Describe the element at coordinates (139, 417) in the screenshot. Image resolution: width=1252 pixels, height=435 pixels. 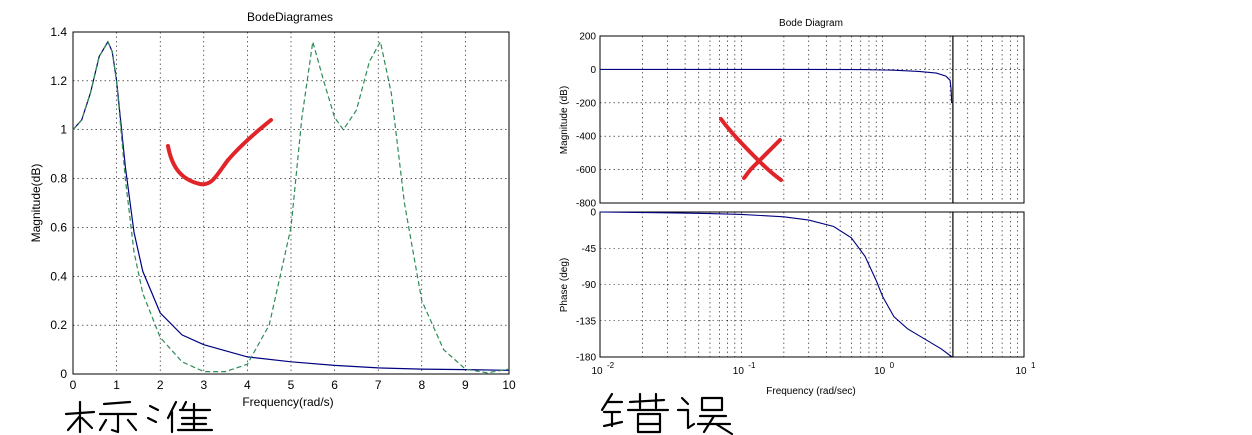
I see `handwritten-left-caption` at that location.